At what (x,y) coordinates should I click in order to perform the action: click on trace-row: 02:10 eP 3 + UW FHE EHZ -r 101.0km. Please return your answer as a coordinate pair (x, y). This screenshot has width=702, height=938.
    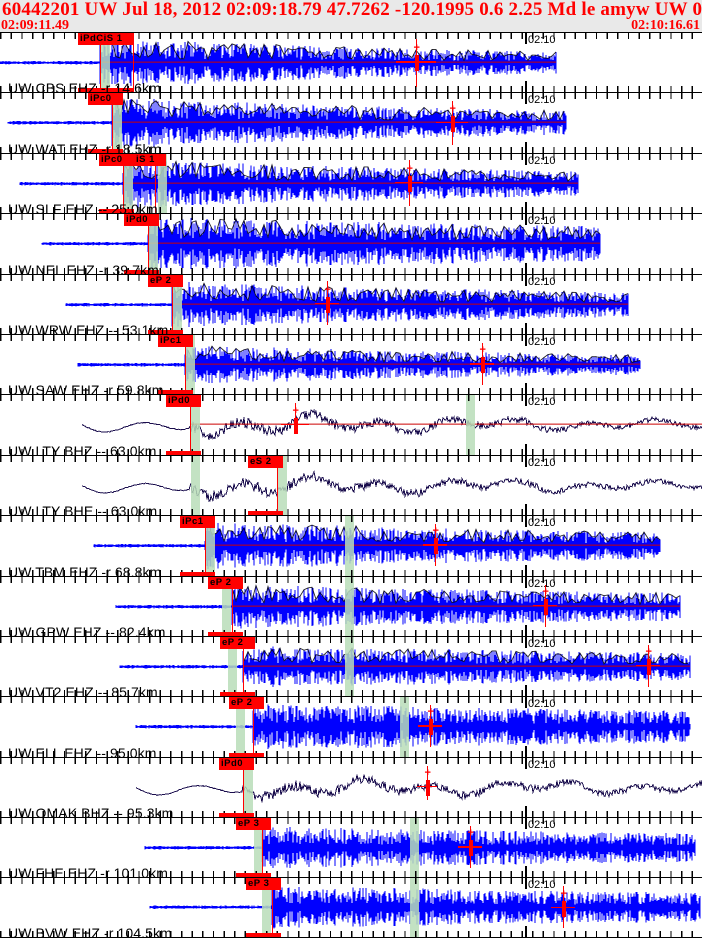
    Looking at the image, I should click on (351, 847).